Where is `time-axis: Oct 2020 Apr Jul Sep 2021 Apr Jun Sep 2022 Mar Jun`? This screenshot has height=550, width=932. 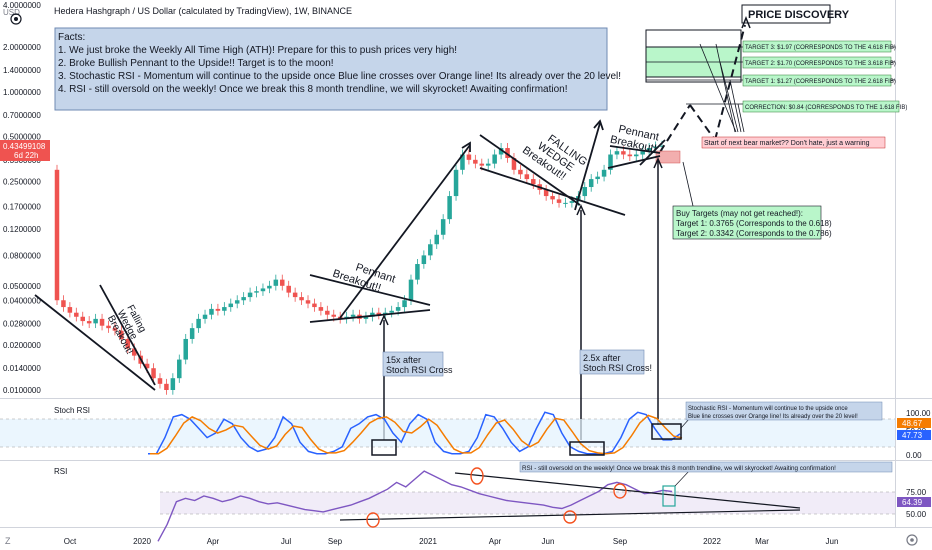
time-axis: Oct 2020 Apr Jul Sep 2021 Apr Jun Sep 2022 Mar Jun is located at coordinates (451, 541).